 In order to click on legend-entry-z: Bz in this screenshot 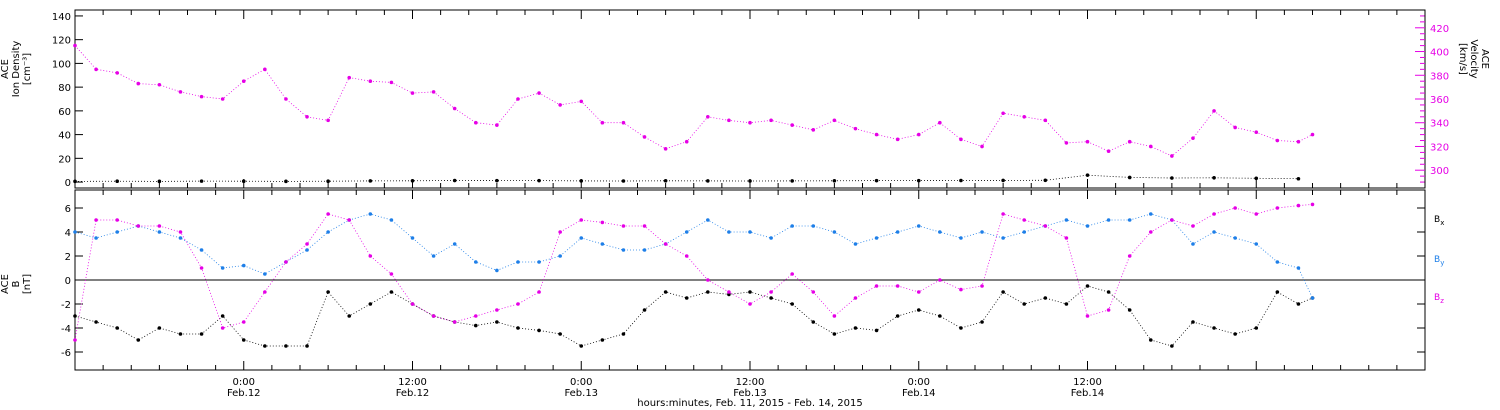, I will do `click(1439, 299)`.